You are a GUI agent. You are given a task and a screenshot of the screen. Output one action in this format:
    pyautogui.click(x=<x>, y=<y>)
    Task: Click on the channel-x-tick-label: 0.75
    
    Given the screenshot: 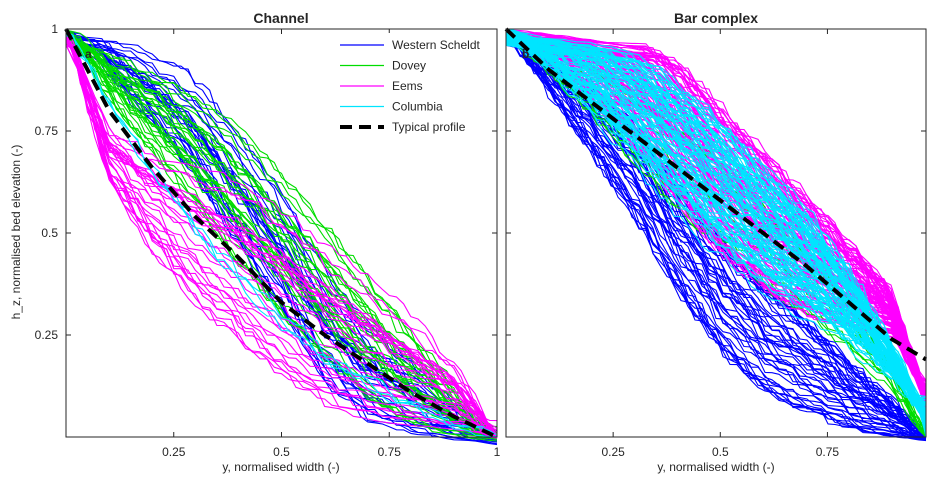 What is the action you would take?
    pyautogui.click(x=390, y=452)
    